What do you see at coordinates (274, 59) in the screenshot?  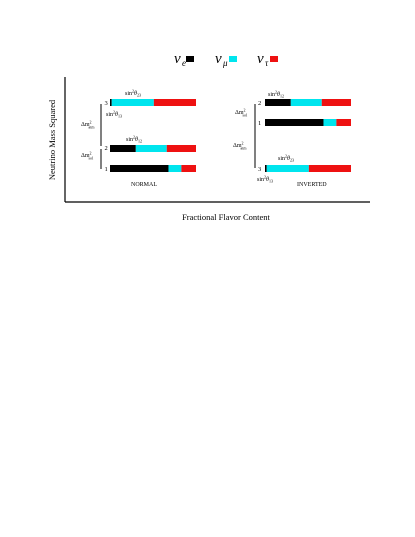 I see `legend-swatch-nu-tau` at bounding box center [274, 59].